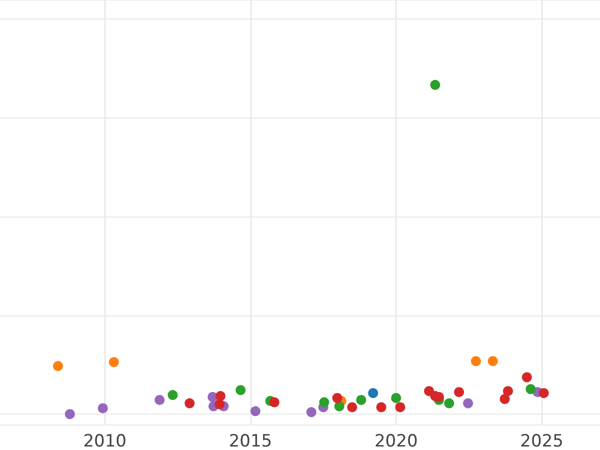 The height and width of the screenshot is (450, 600). I want to click on x-tick-label: 2020, so click(396, 441).